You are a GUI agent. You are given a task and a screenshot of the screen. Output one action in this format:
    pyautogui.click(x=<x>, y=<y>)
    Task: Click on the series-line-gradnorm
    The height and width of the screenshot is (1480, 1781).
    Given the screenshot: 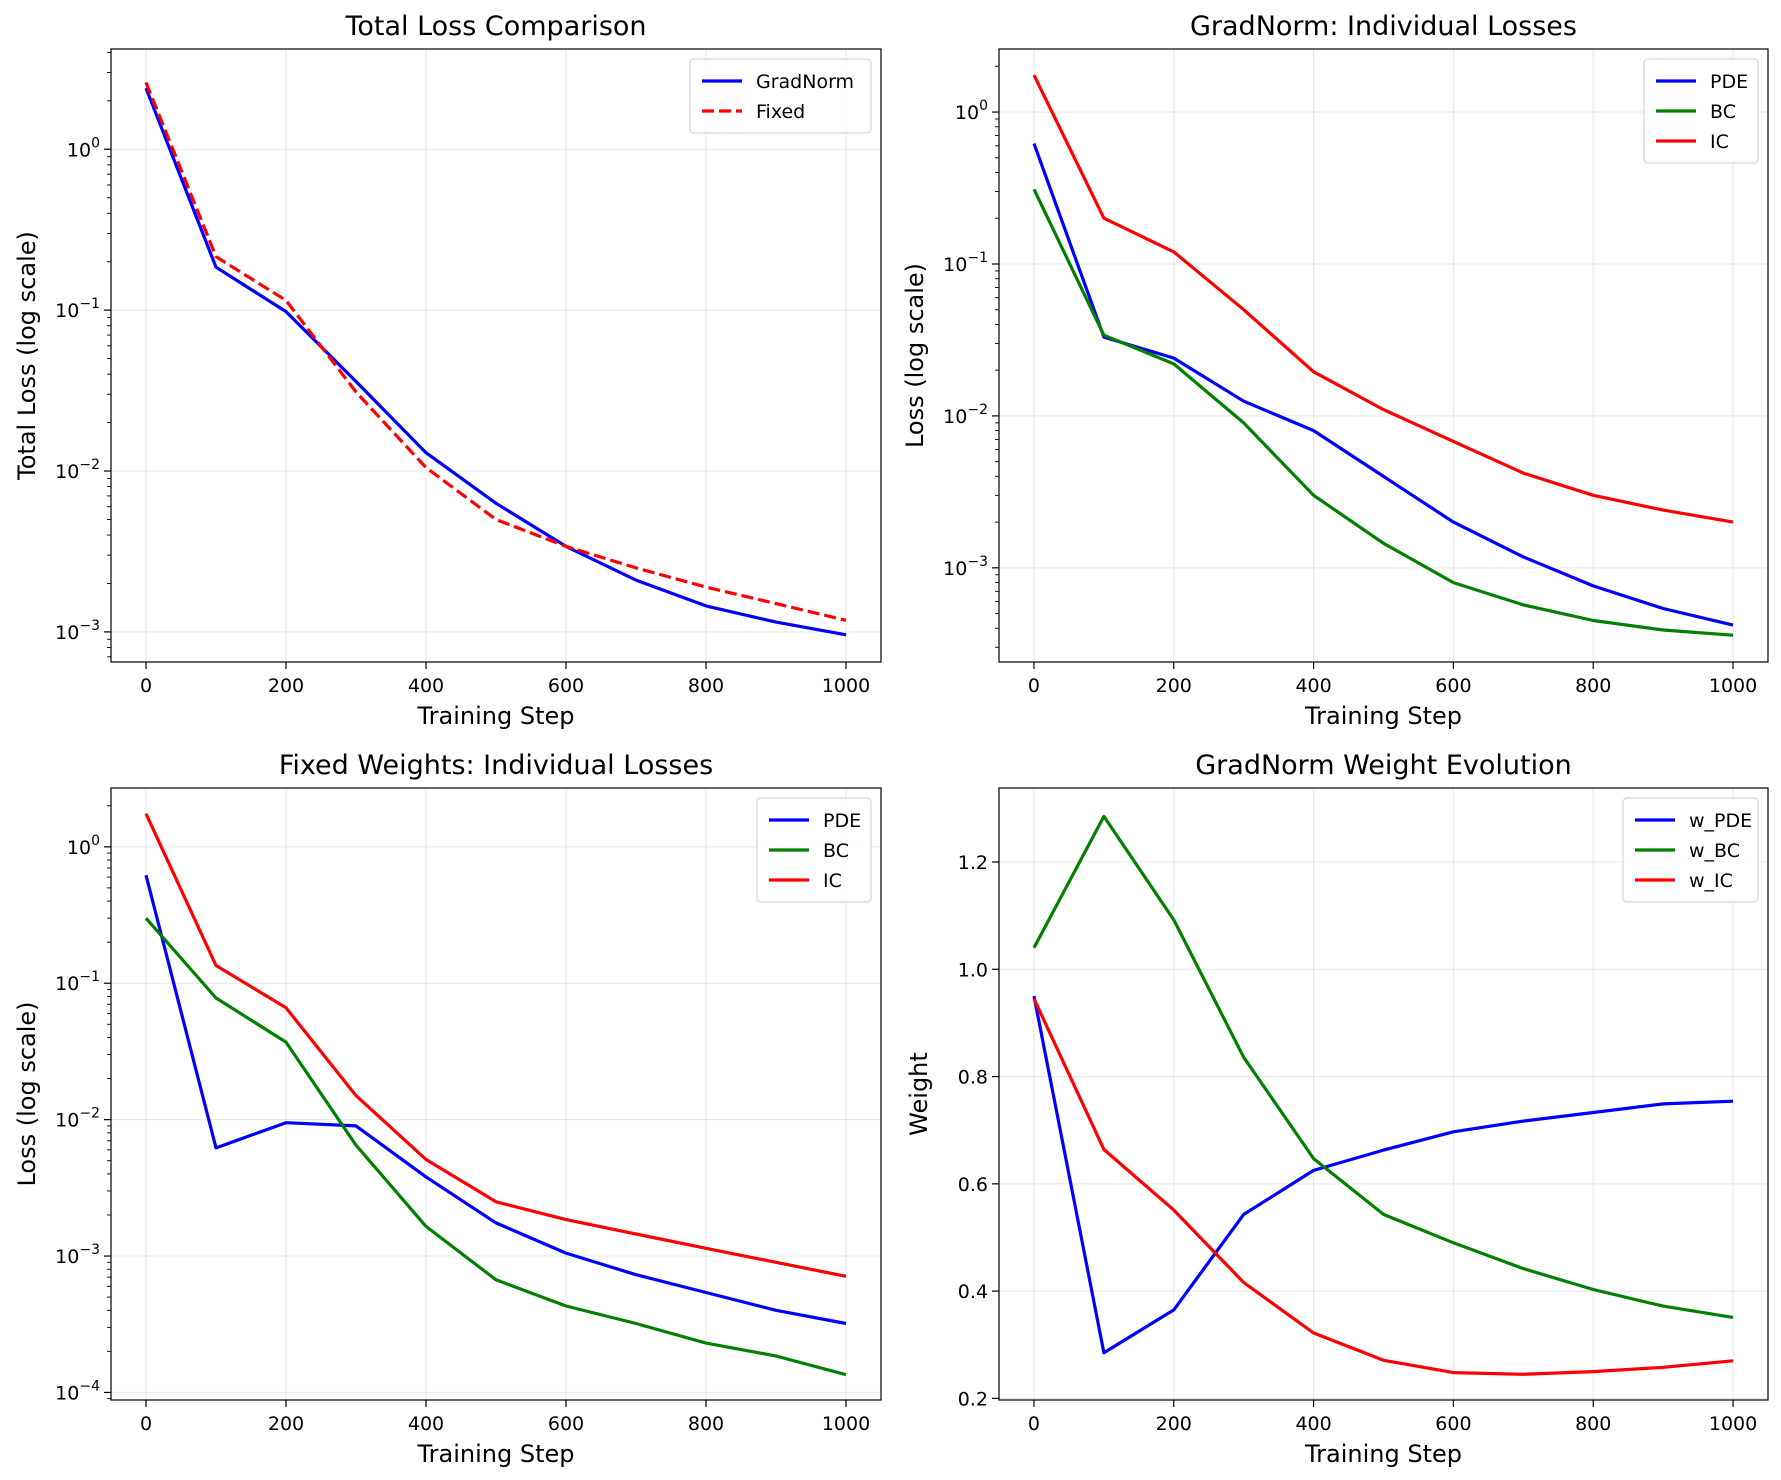 What is the action you would take?
    pyautogui.click(x=495, y=362)
    